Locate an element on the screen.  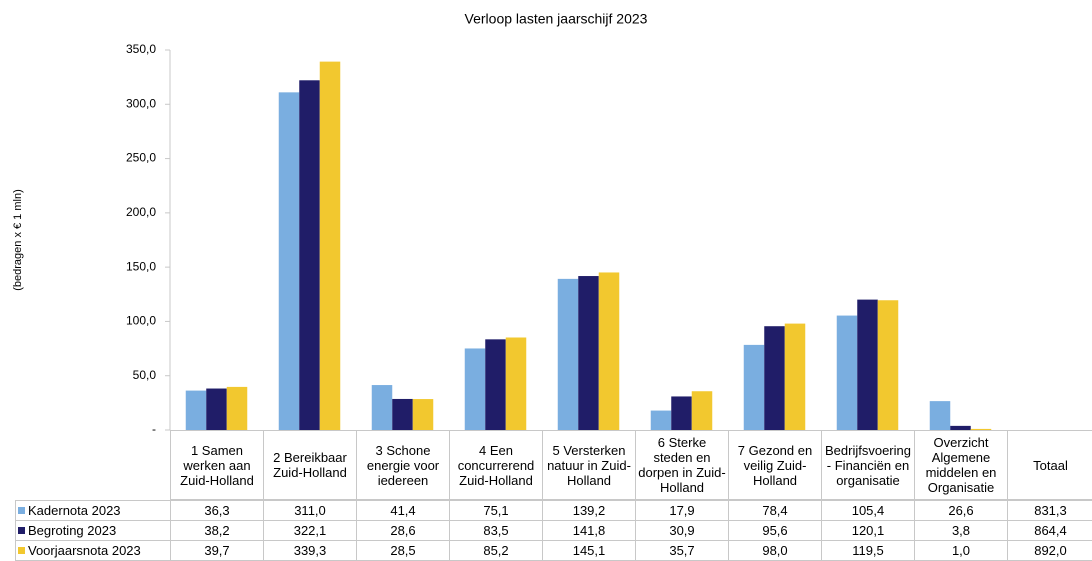
legend-label: Begroting 2023 is located at coordinates (72, 530).